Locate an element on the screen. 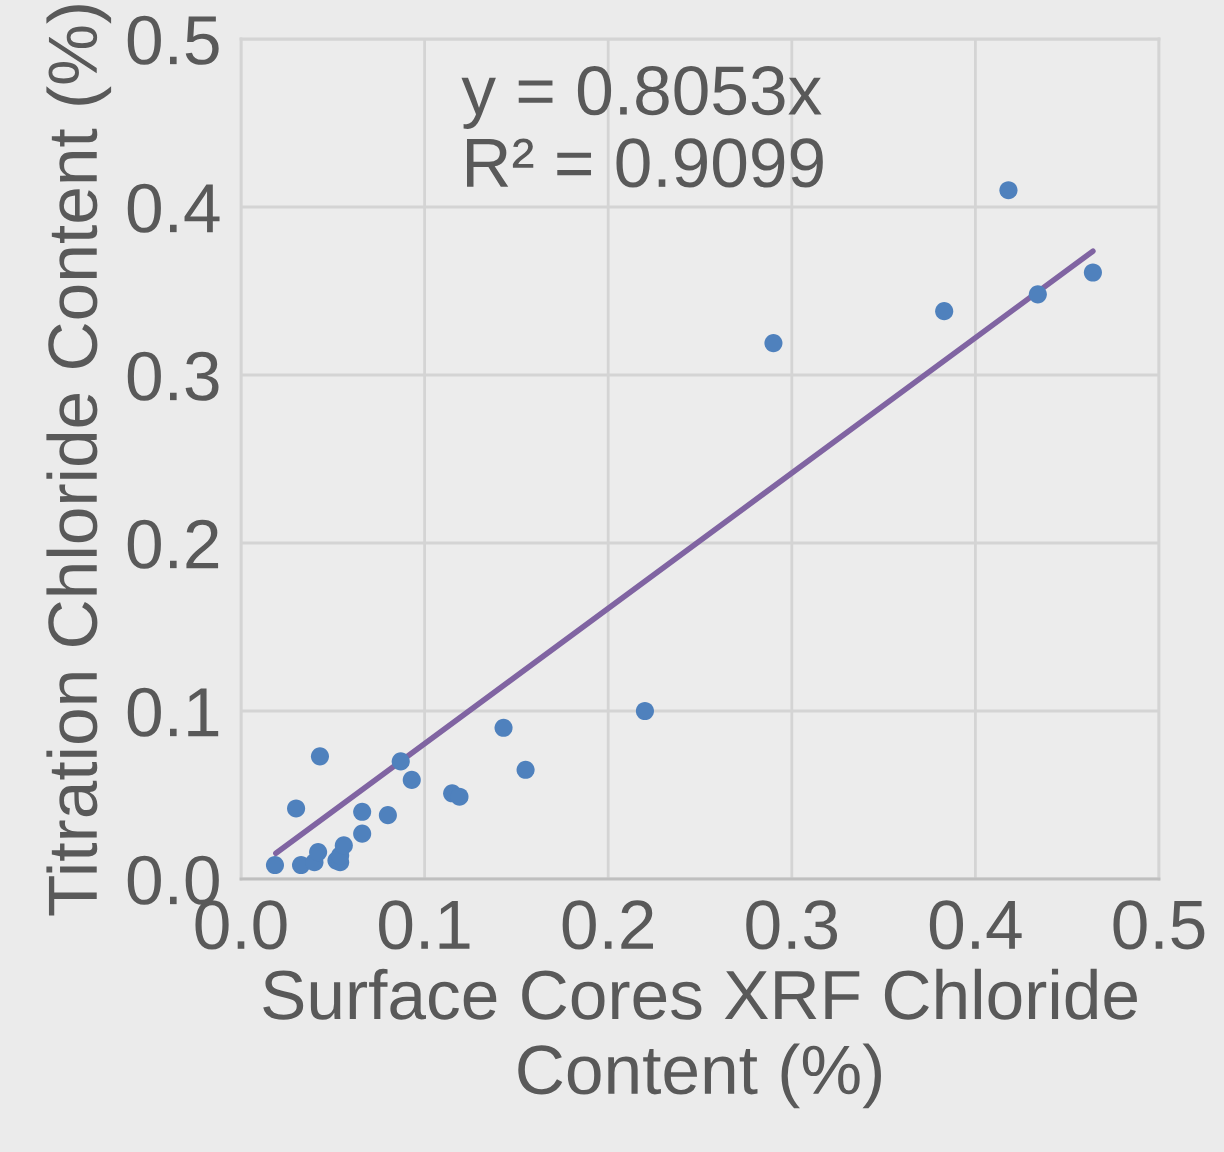 The width and height of the screenshot is (1224, 1152). y-tick-label: 0.1 is located at coordinates (173, 712).